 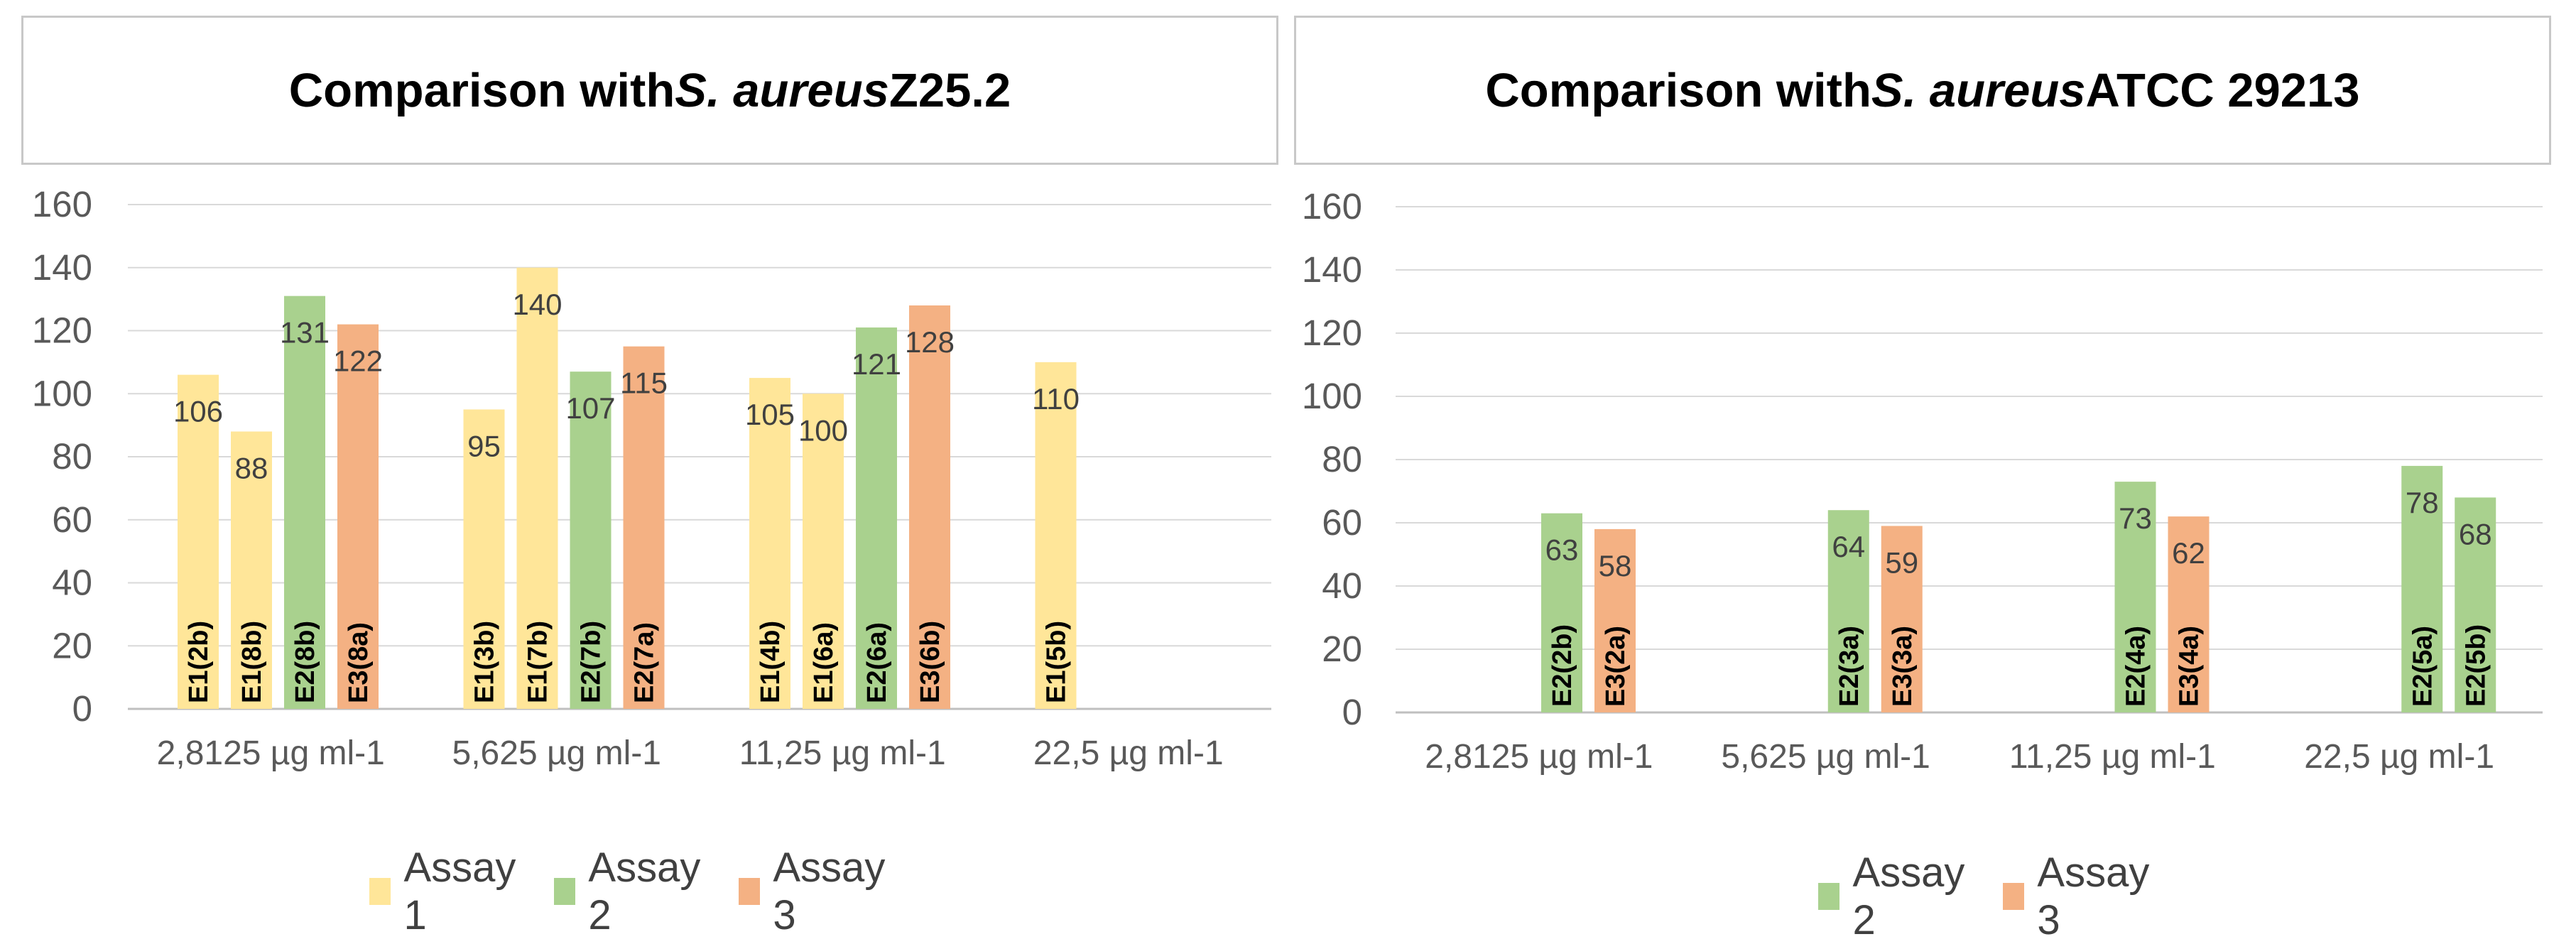 What do you see at coordinates (1903, 666) in the screenshot?
I see `bar-label: E3(3a)` at bounding box center [1903, 666].